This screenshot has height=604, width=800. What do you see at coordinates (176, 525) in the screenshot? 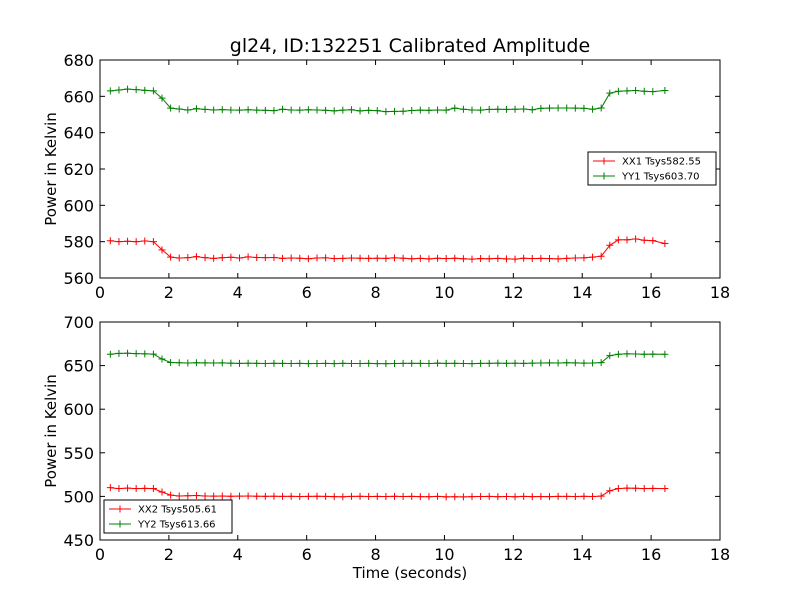
I see `legend-label-2: YY2 Tsys613.66` at bounding box center [176, 525].